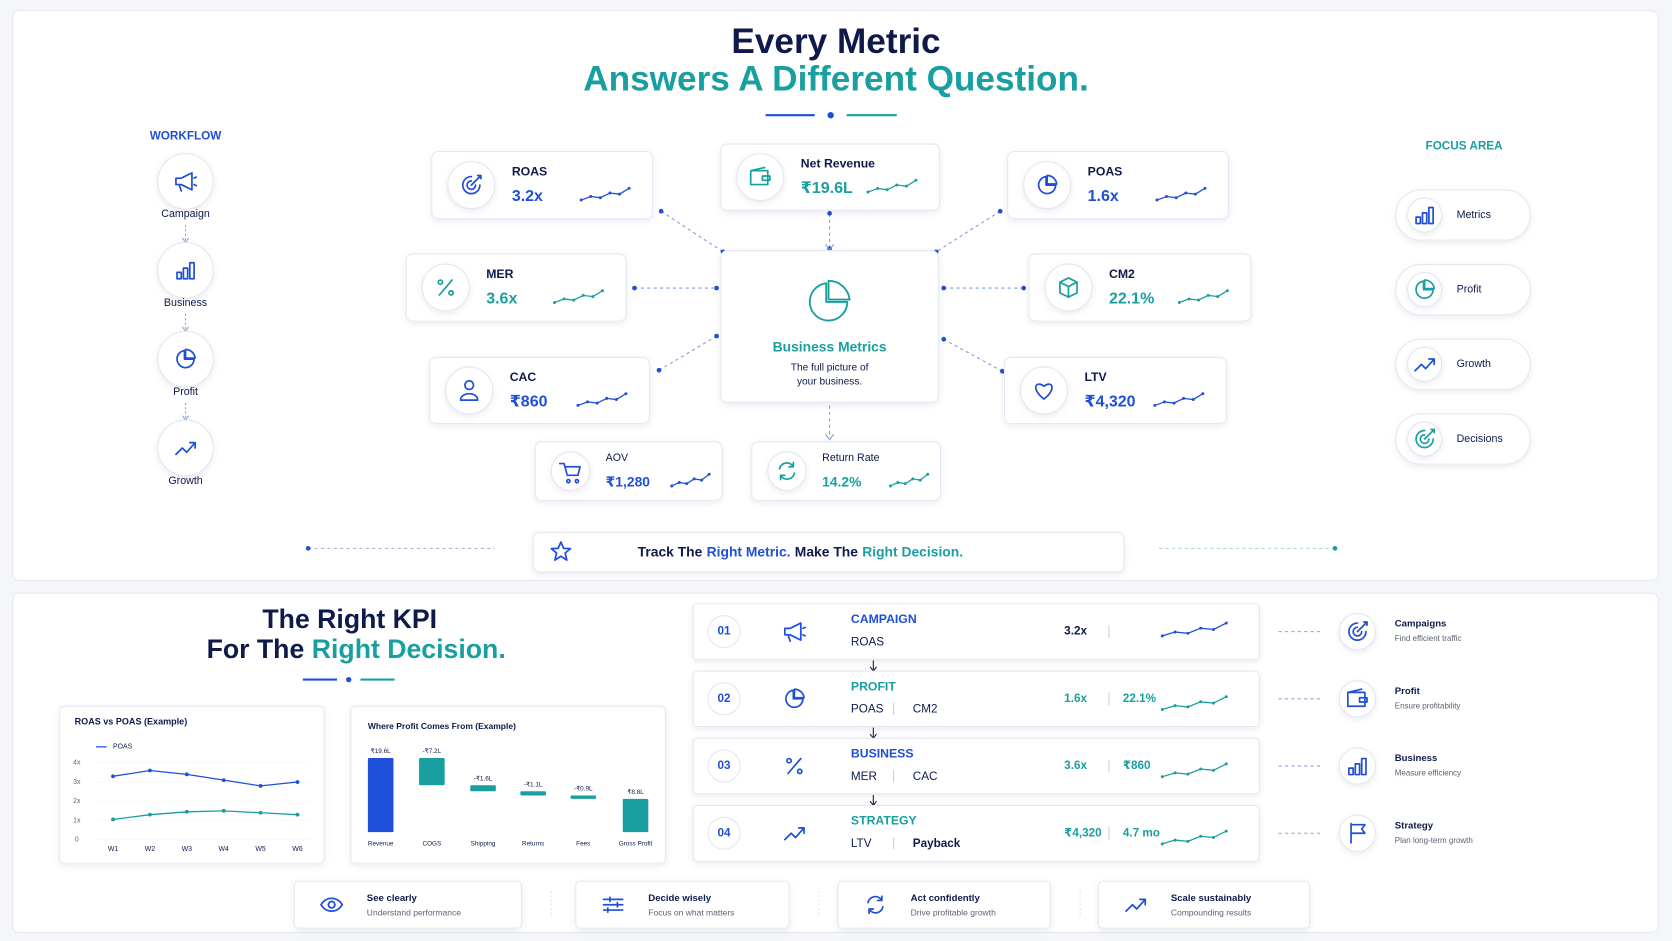  I want to click on row-focus-desc: Plan long-term growth, so click(1434, 840).